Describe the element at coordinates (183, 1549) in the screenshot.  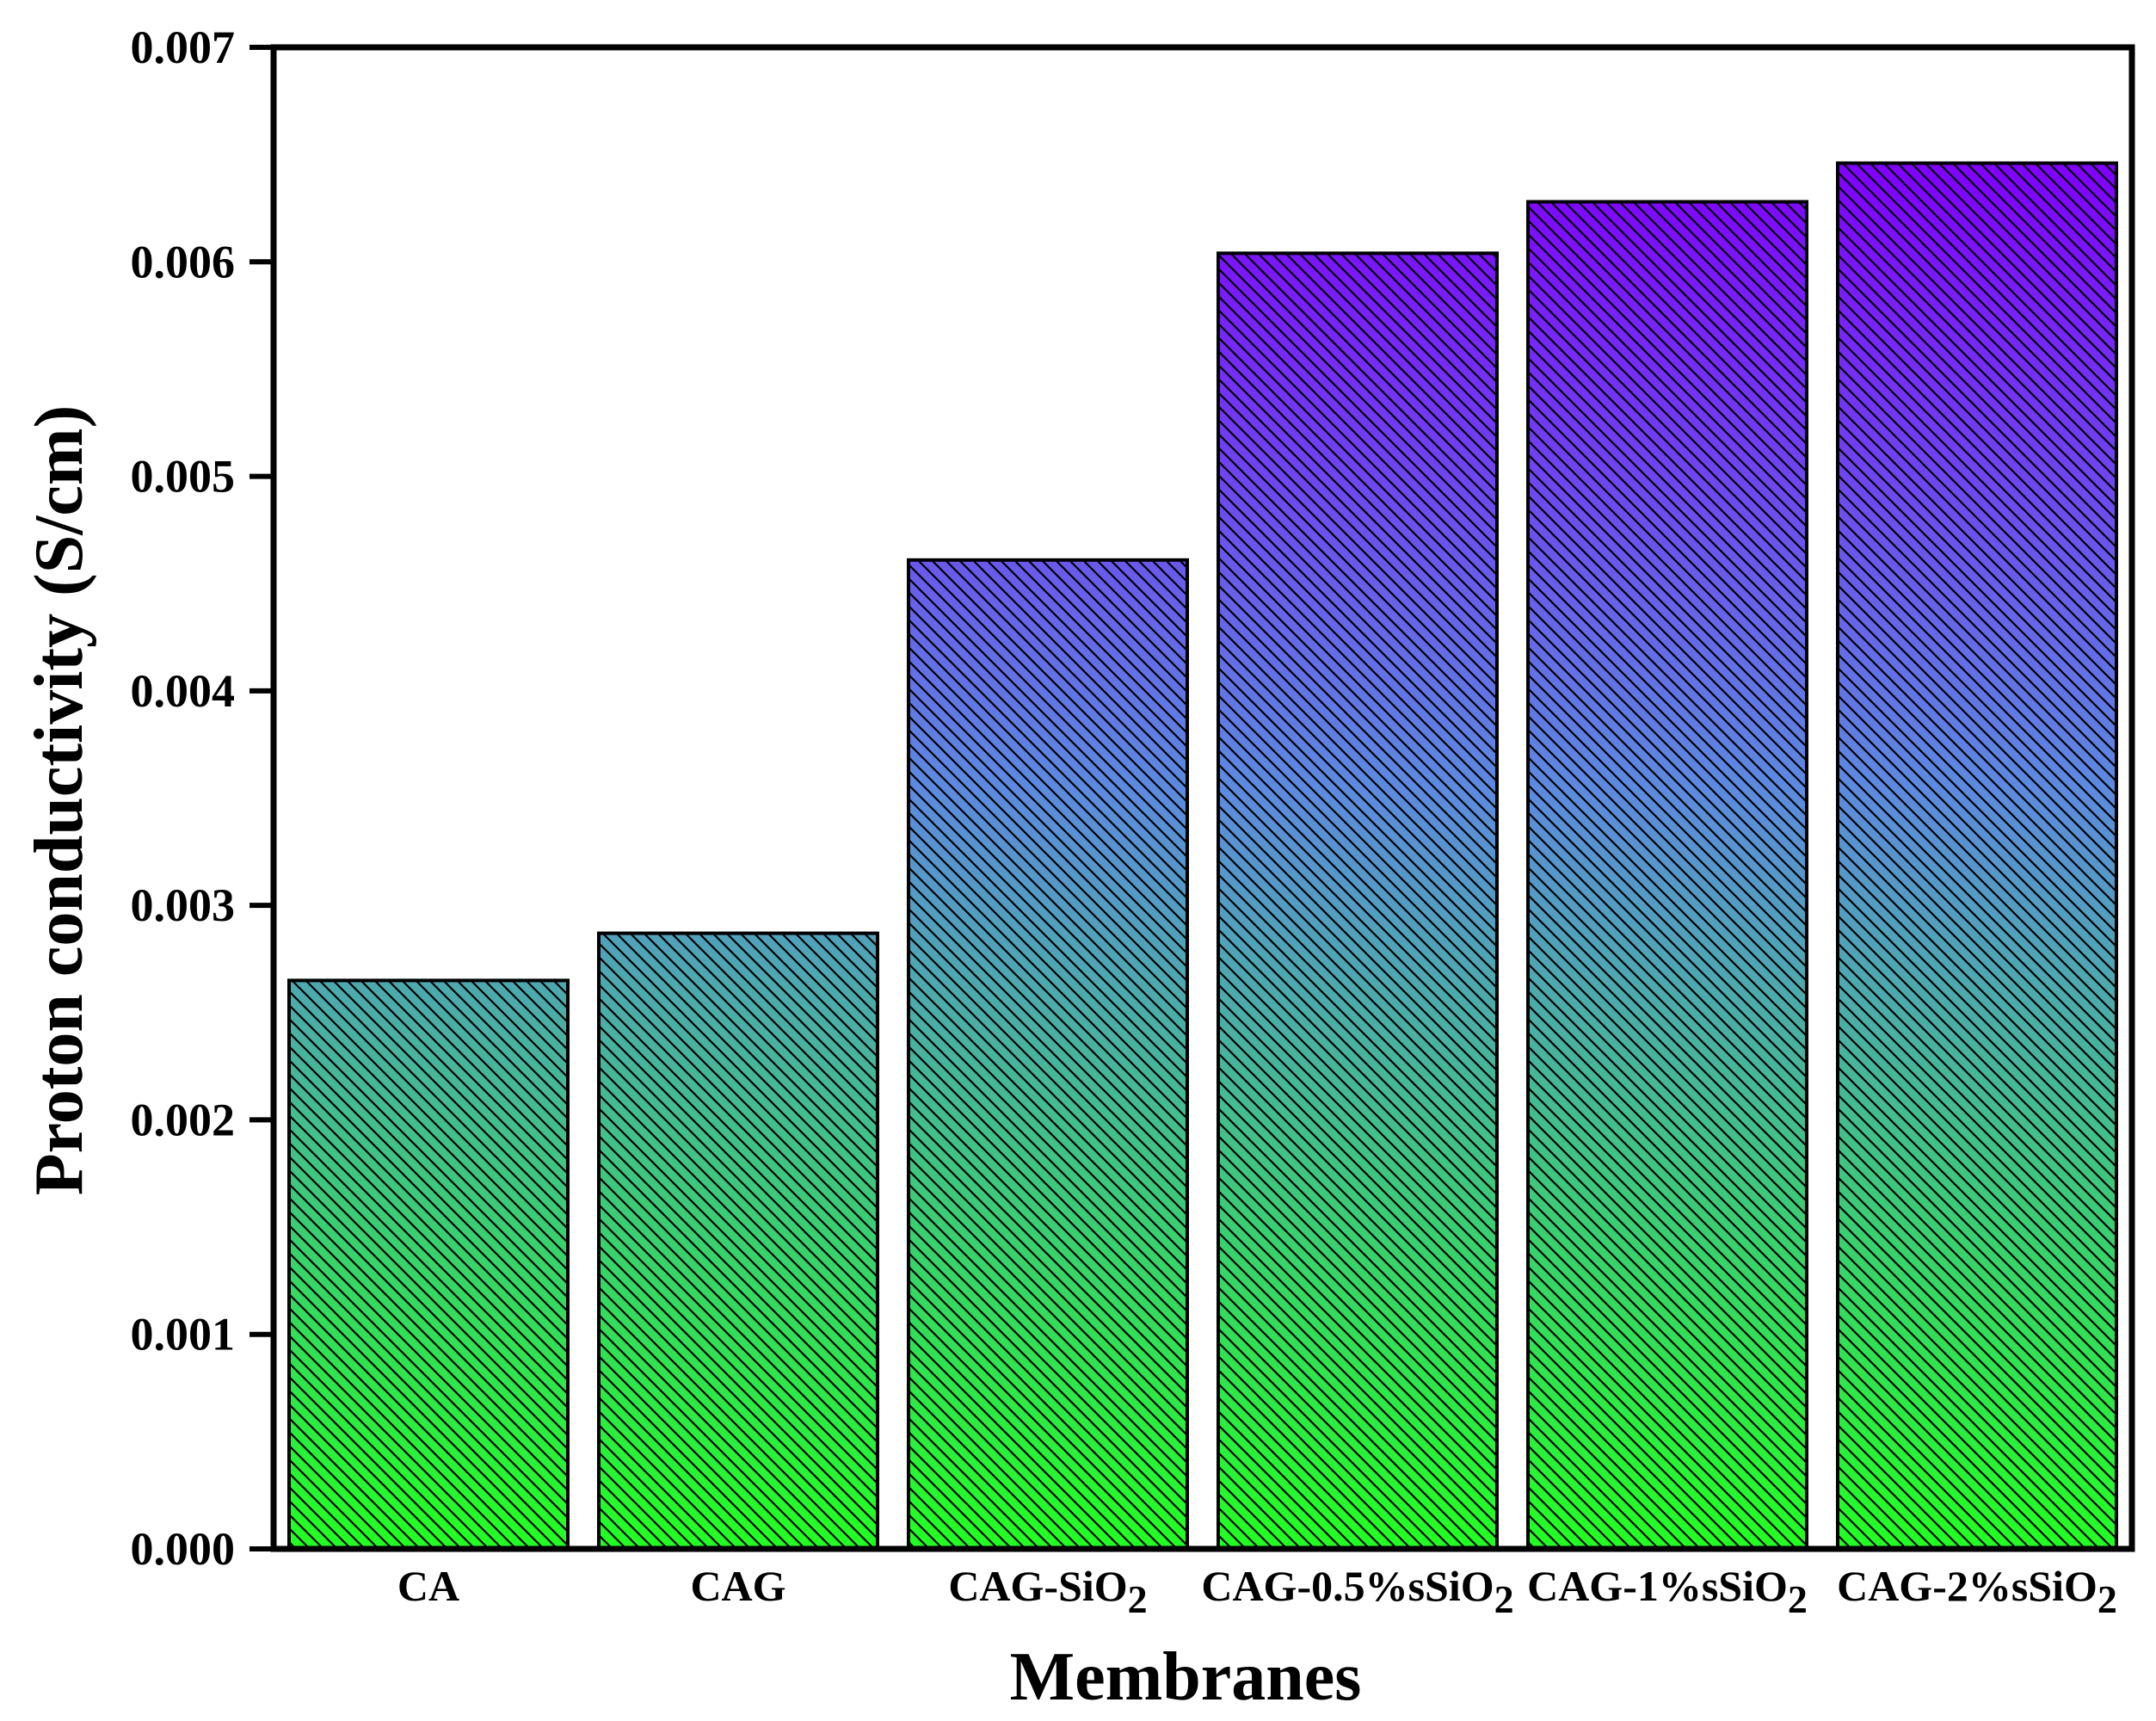
I see `y-tick-label: 0.000` at that location.